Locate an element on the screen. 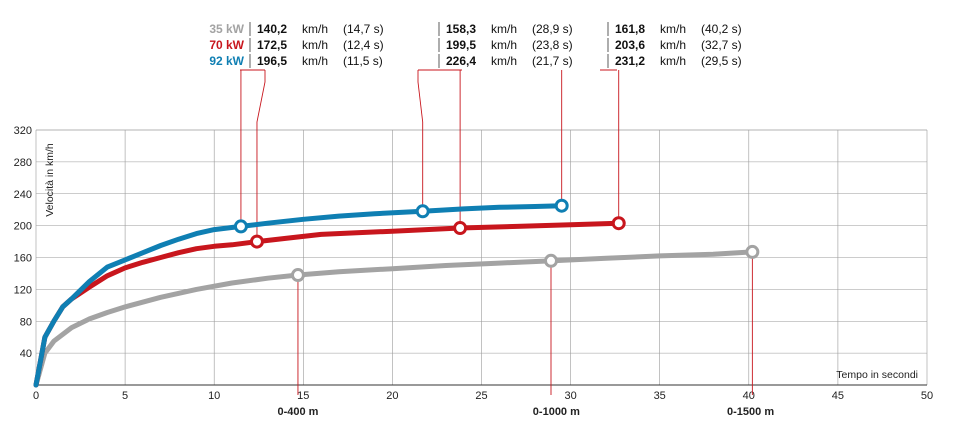 Image resolution: width=960 pixels, height=442 pixels. x-tick-label: 45 is located at coordinates (838, 396).